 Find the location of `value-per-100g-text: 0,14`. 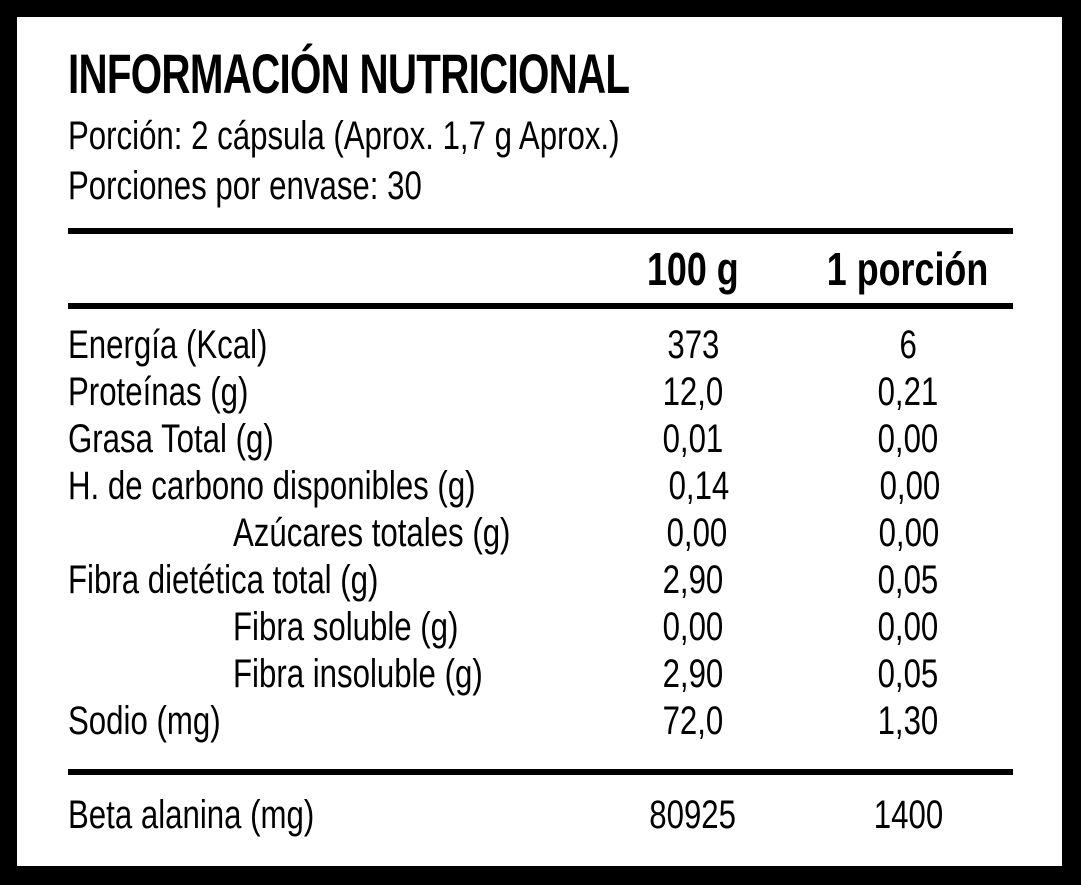

value-per-100g-text: 0,14 is located at coordinates (698, 486).